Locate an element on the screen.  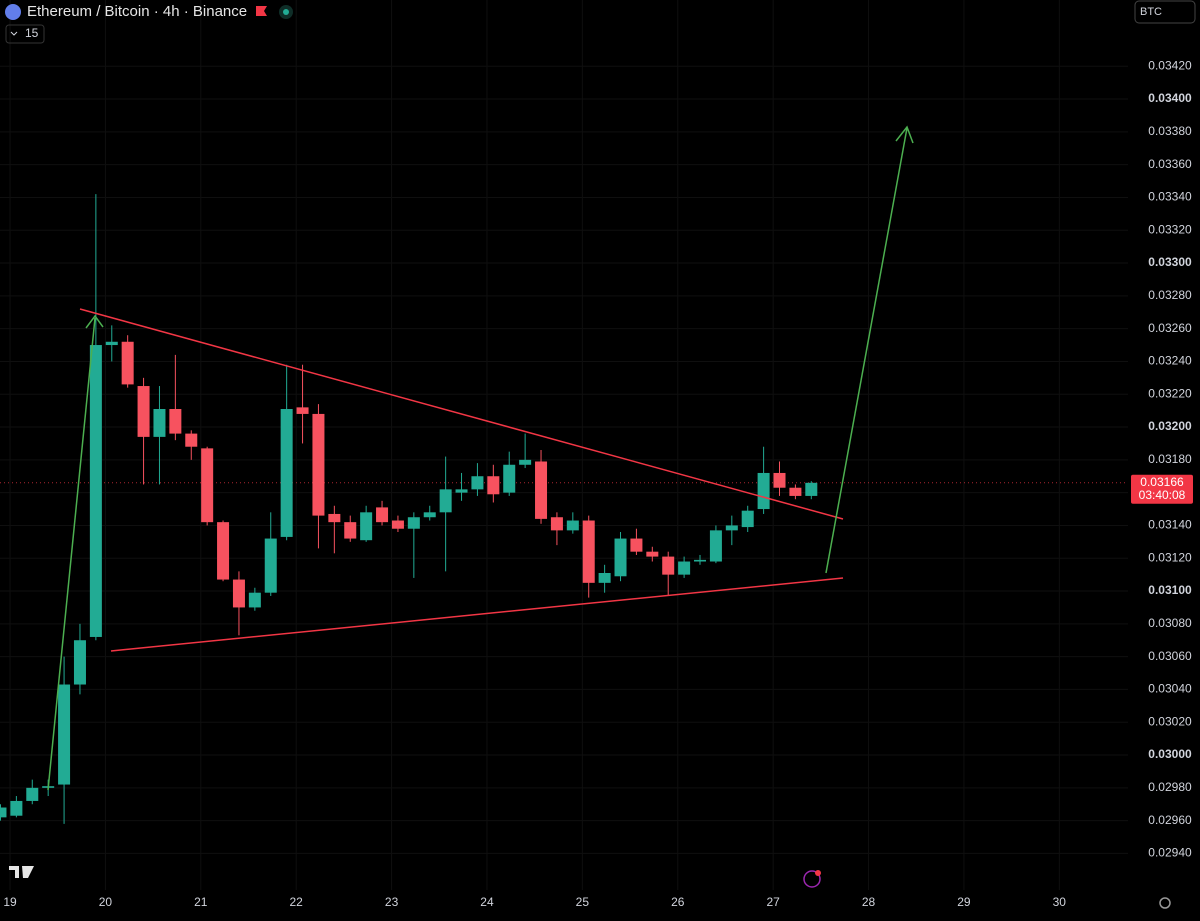
notify-dot is located at coordinates (818, 873).